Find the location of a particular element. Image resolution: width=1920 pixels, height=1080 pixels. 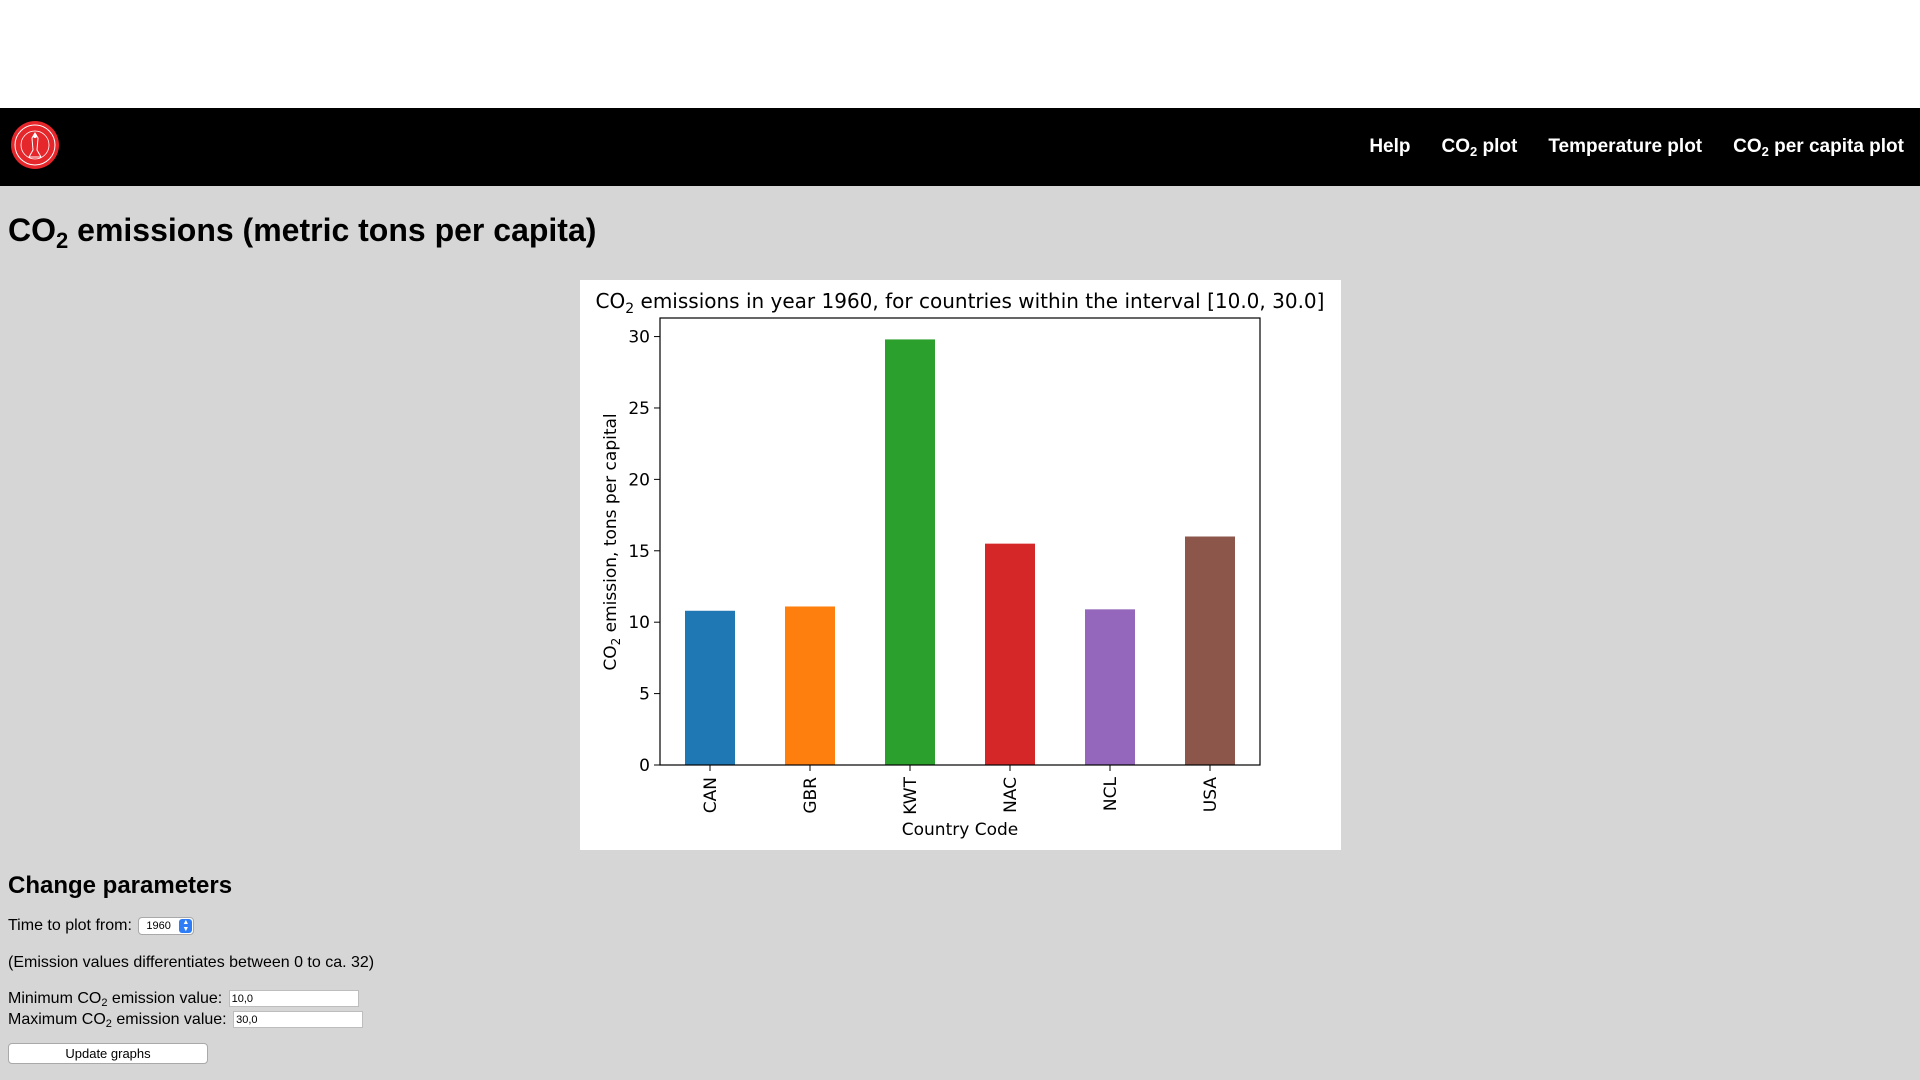

min-emission-label: Minimum CO2 emission value: is located at coordinates (115, 999).